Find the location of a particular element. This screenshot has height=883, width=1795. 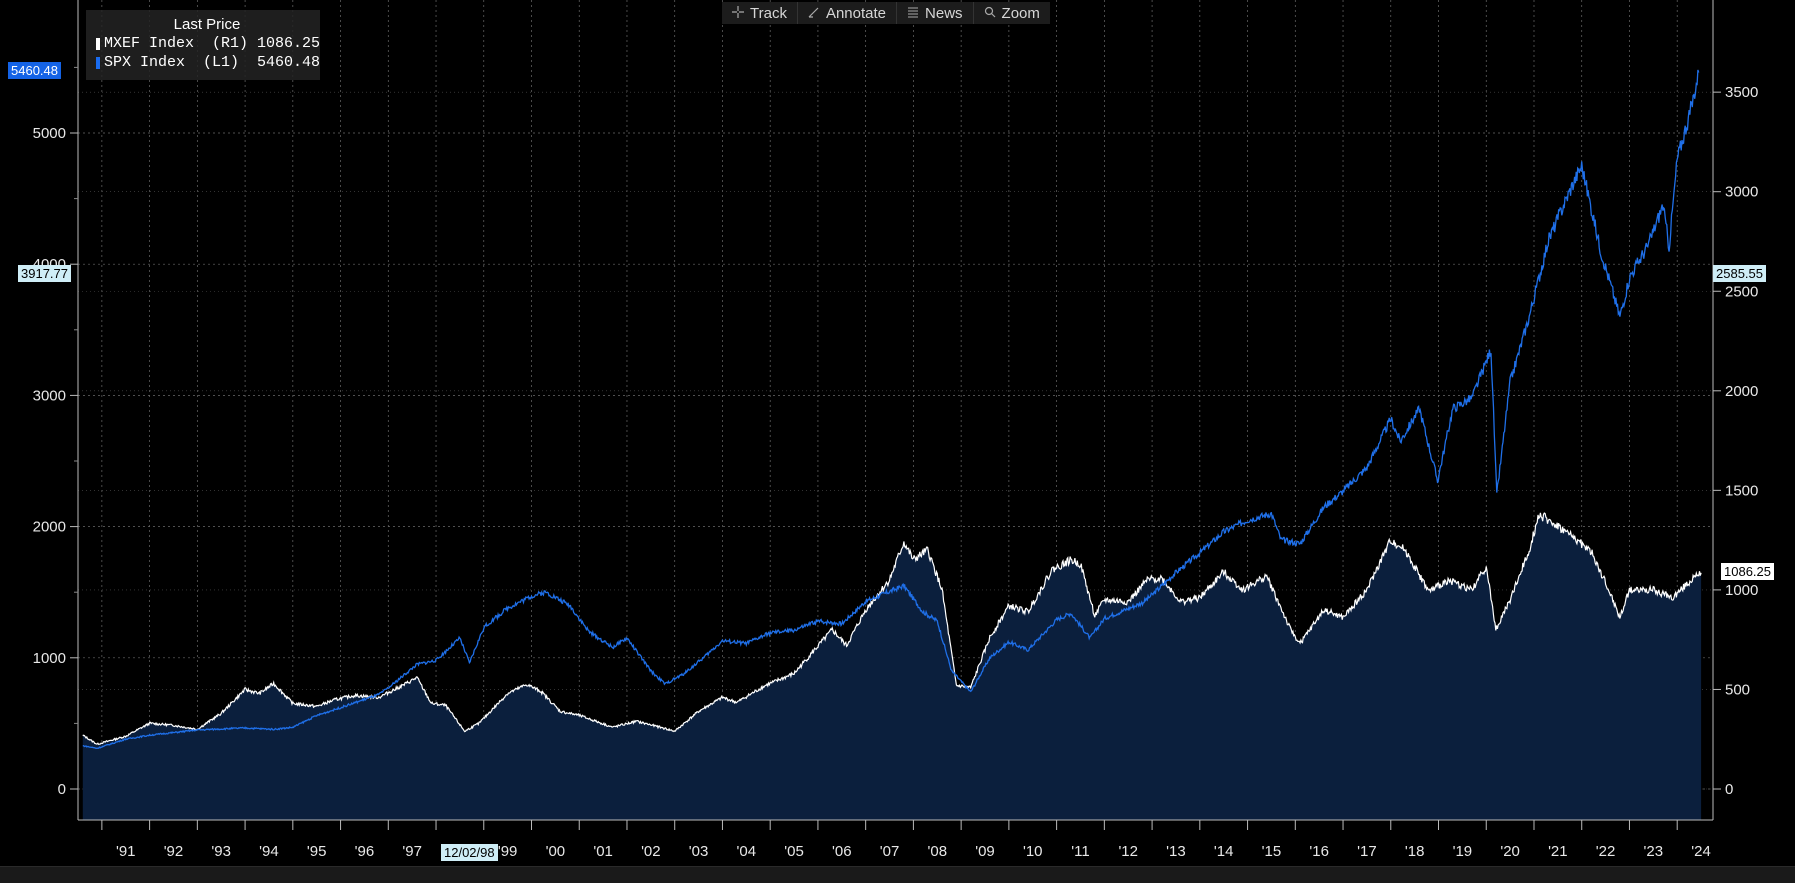

right-tick-label: 1000 is located at coordinates (1741, 590).